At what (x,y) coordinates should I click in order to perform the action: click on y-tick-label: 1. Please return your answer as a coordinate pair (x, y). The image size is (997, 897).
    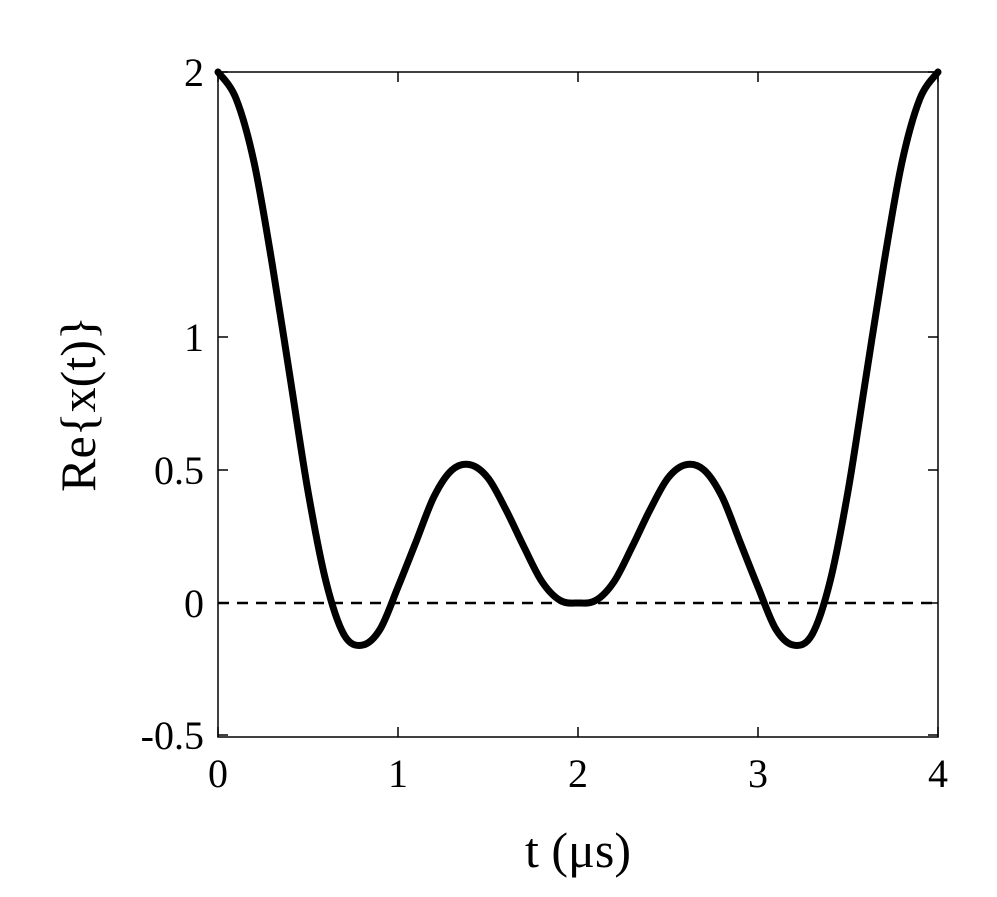
    Looking at the image, I should click on (194, 337).